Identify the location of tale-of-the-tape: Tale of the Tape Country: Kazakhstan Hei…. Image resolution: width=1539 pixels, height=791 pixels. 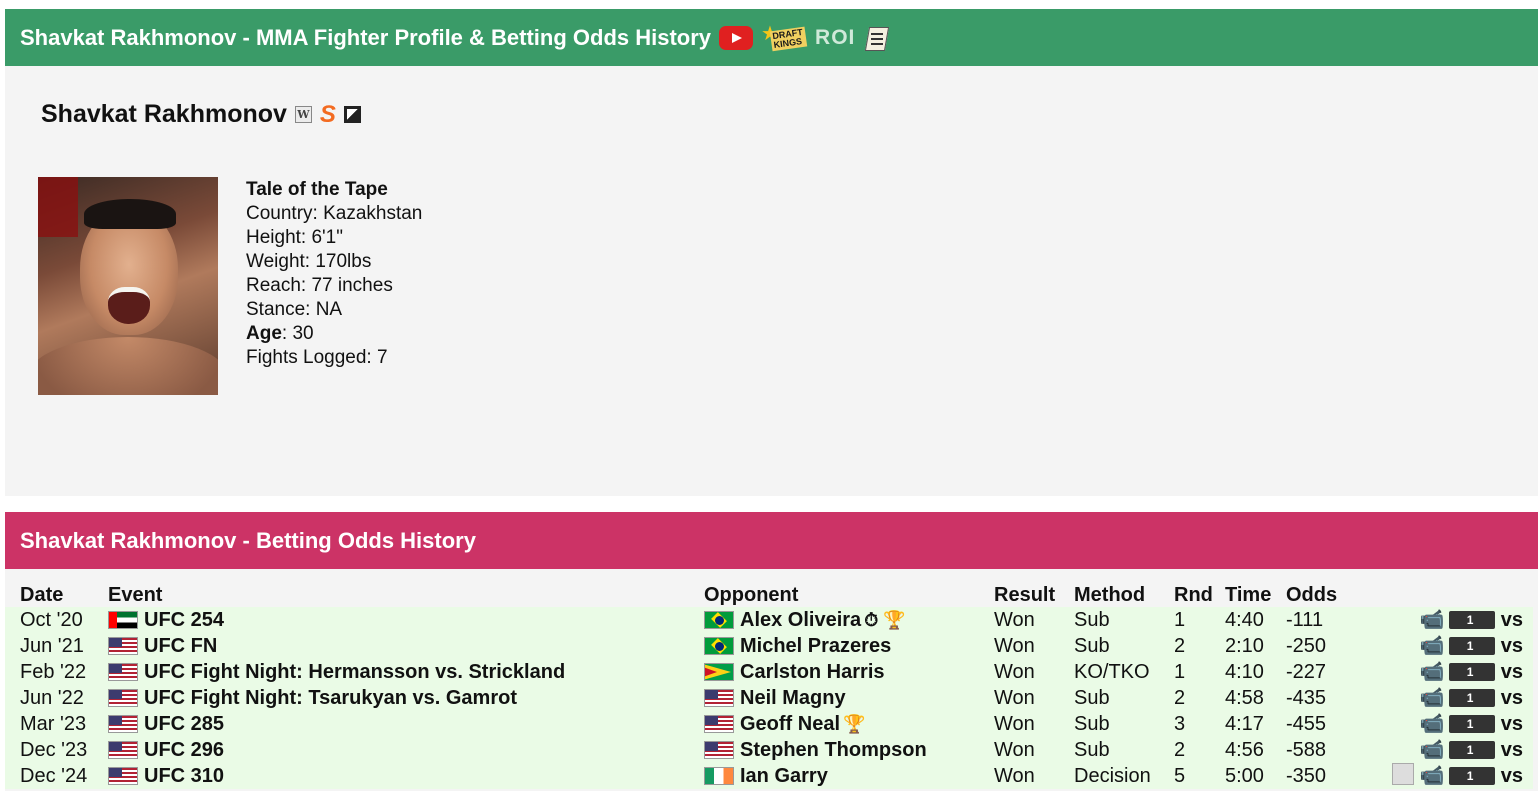
(334, 274).